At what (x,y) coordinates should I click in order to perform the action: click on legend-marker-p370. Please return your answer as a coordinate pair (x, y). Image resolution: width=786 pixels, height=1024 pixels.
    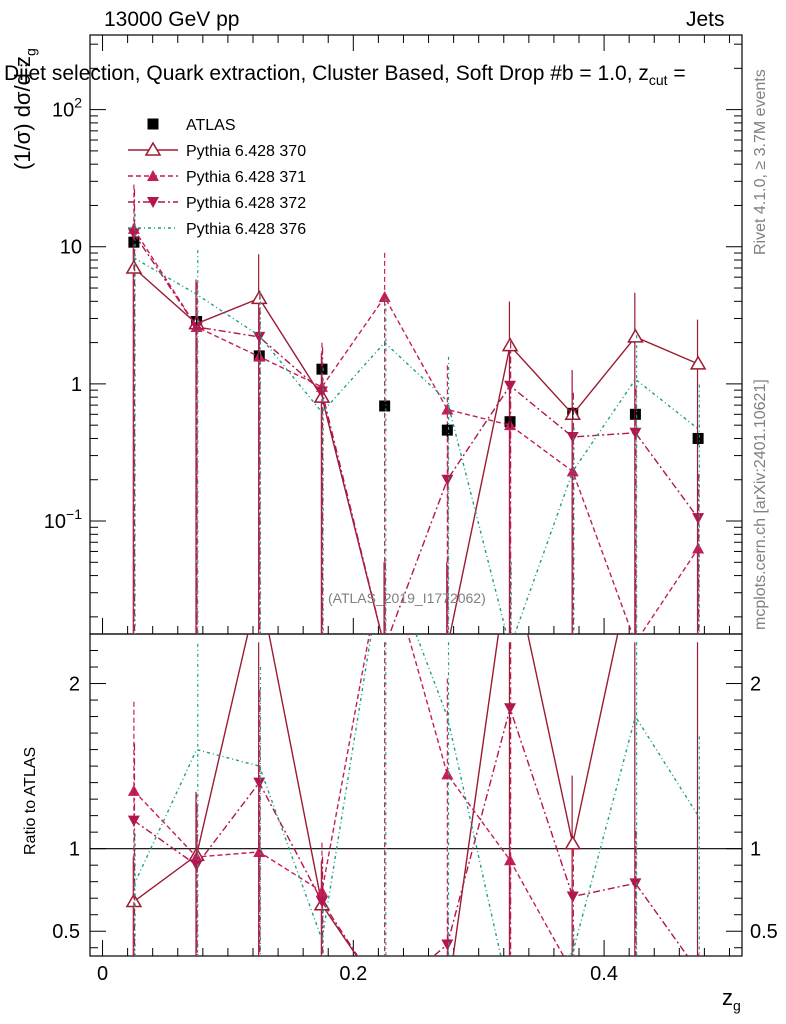
    Looking at the image, I should click on (153, 148).